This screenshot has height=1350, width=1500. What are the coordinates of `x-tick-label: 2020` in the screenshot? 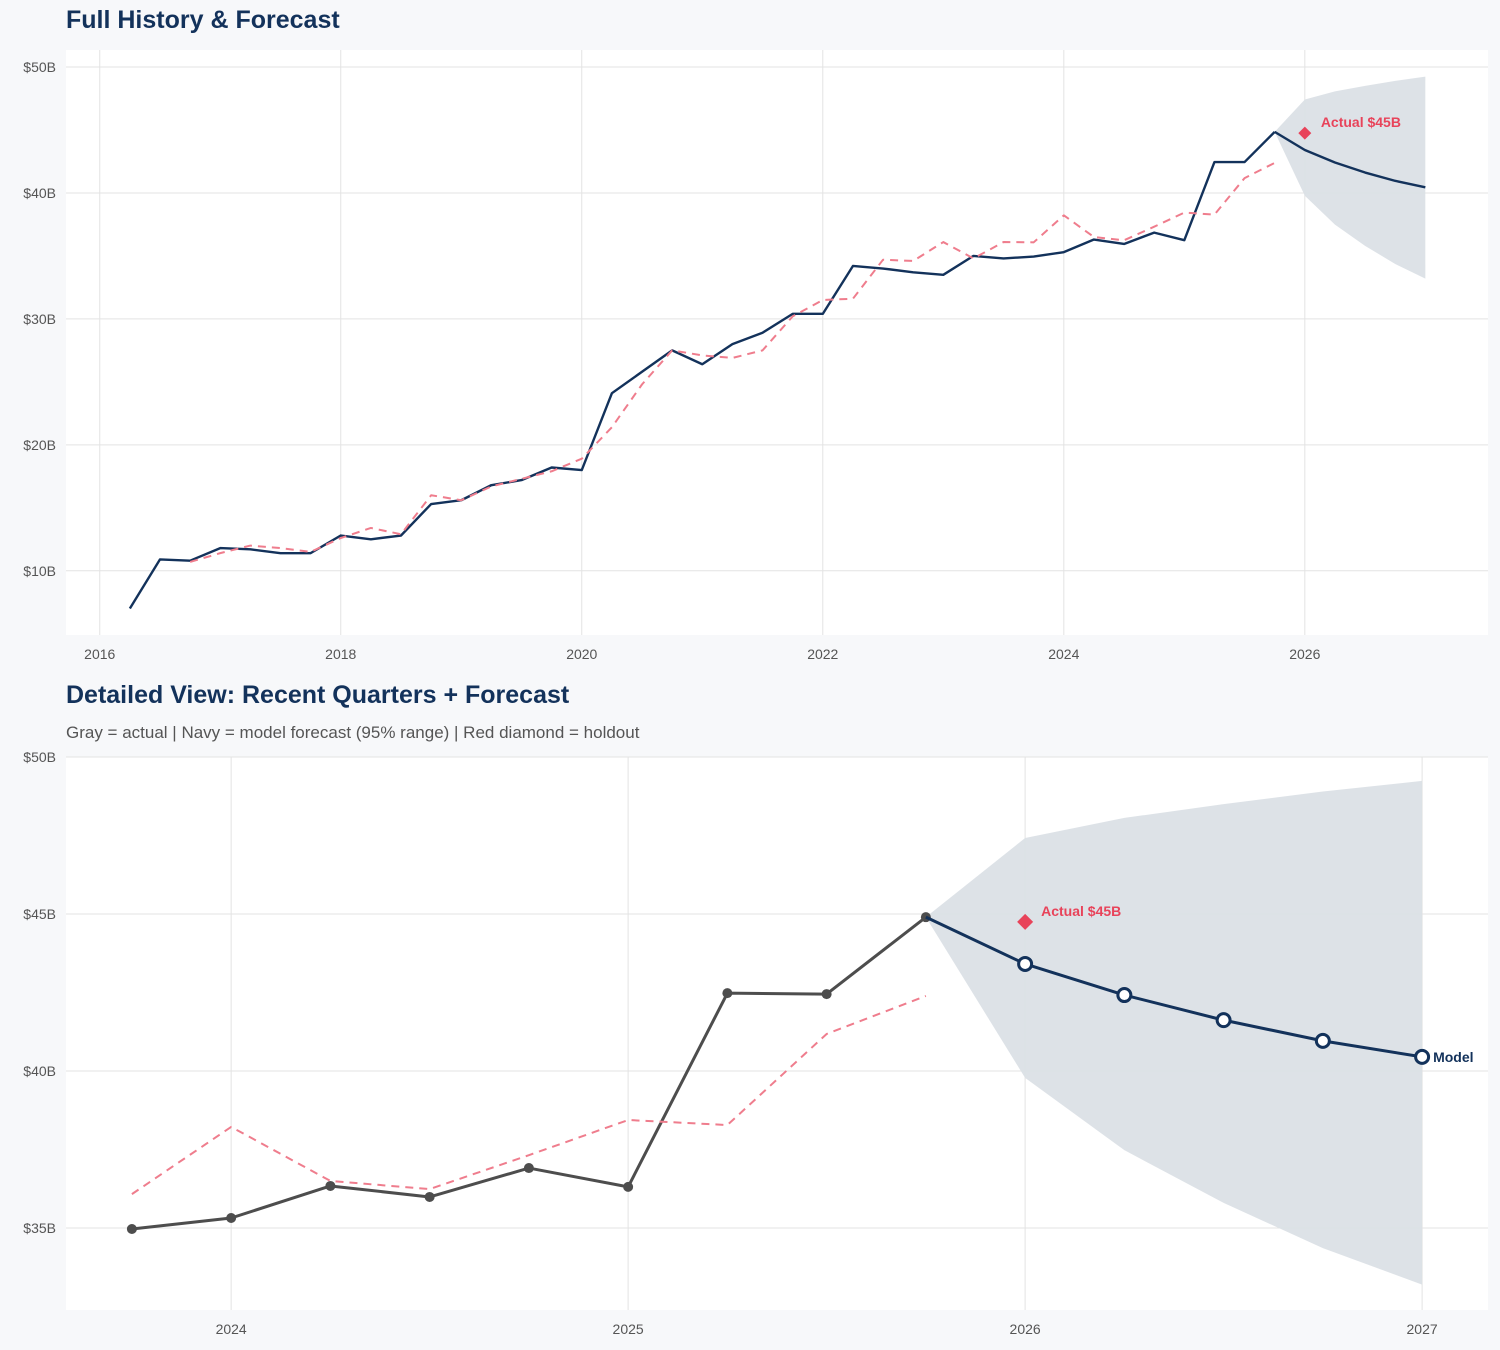 It's located at (581, 654).